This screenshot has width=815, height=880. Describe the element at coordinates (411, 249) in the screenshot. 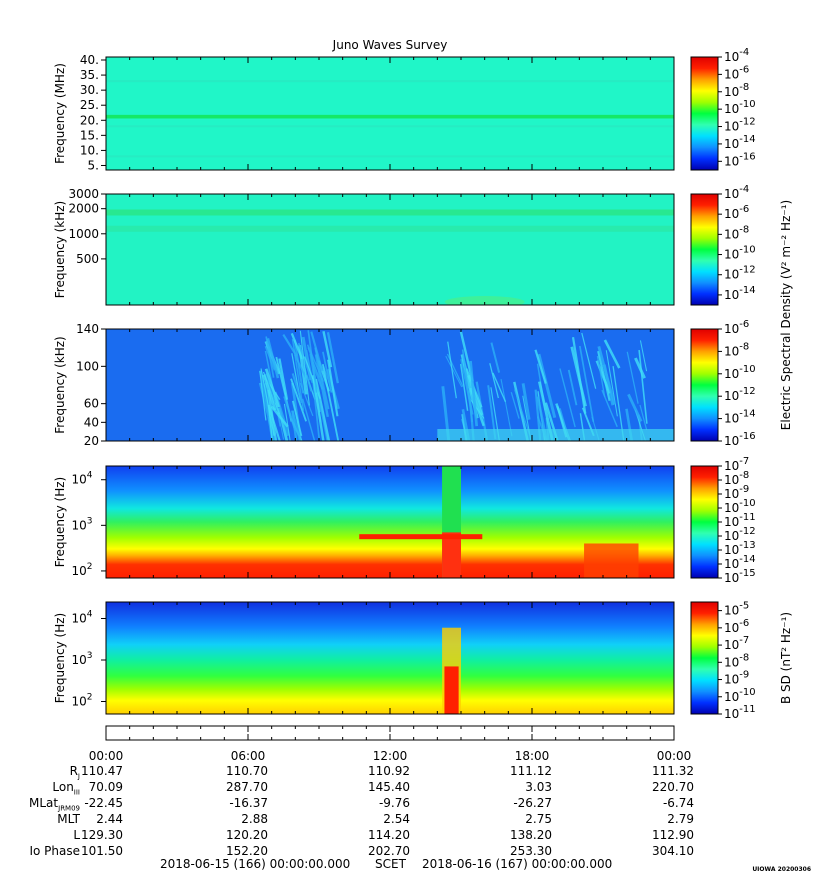

I see `panel-hfr-low` at that location.